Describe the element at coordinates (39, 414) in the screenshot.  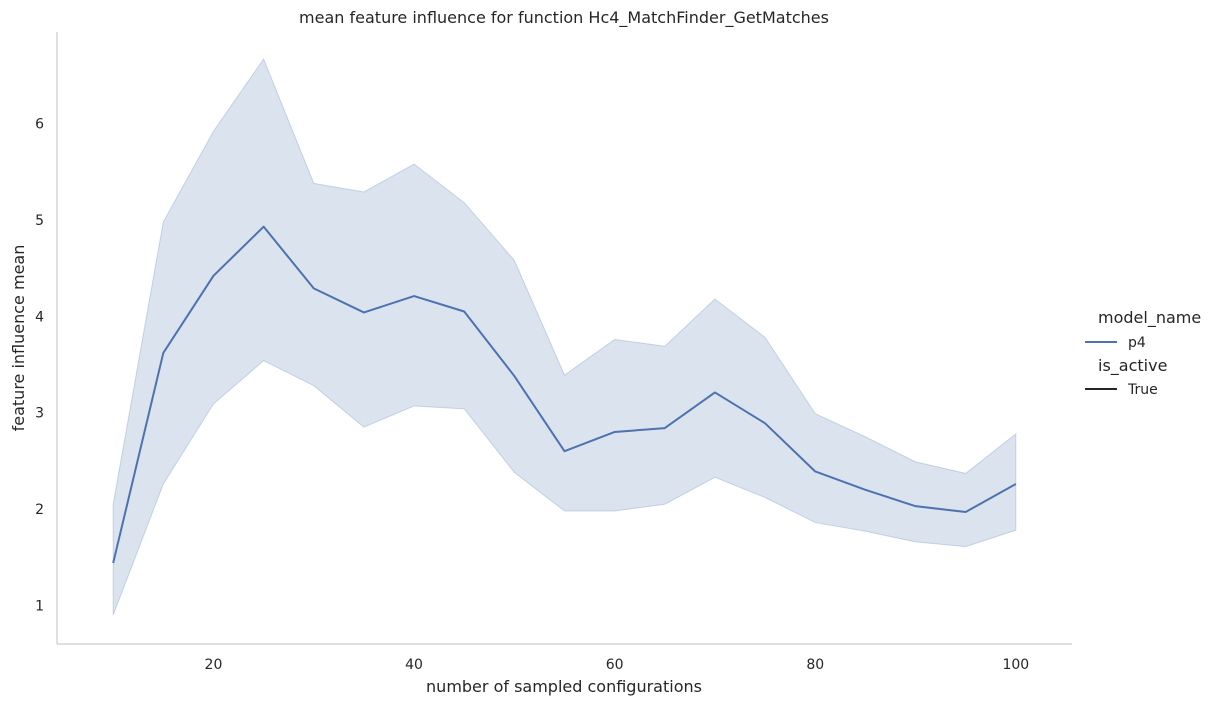
I see `y-tick-label: 3` at that location.